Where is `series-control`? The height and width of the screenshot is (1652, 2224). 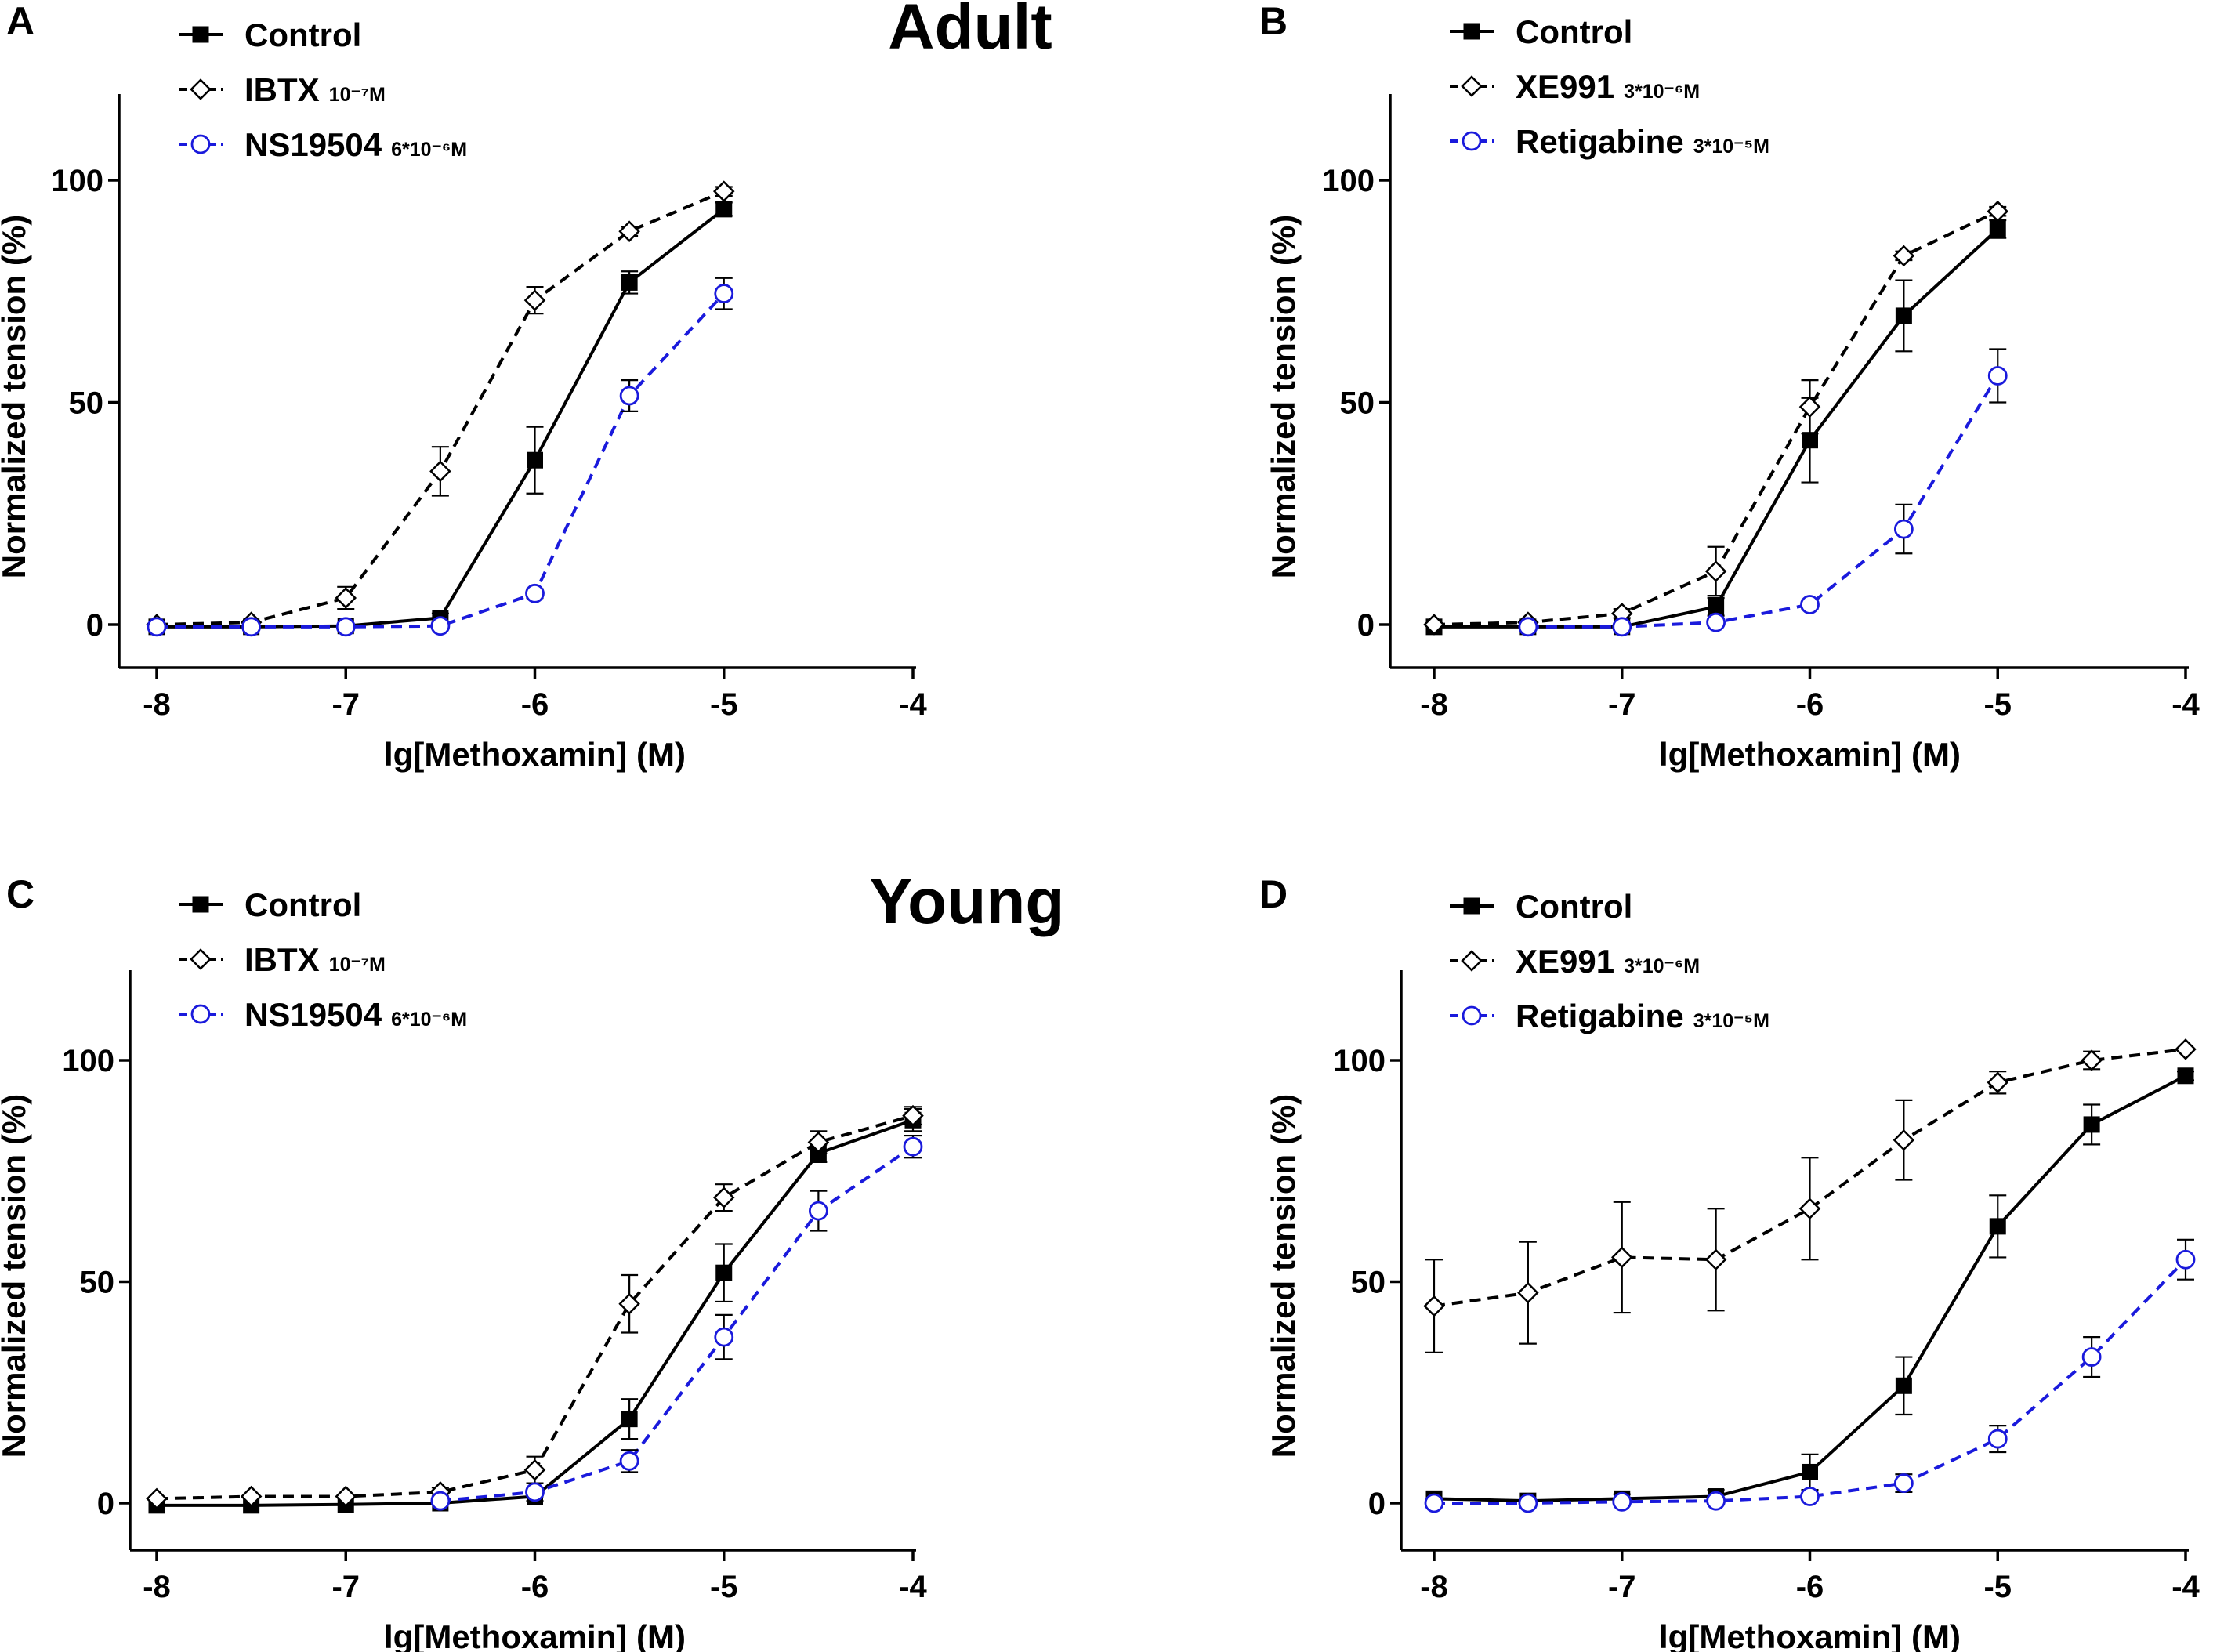
series-control is located at coordinates (440, 419).